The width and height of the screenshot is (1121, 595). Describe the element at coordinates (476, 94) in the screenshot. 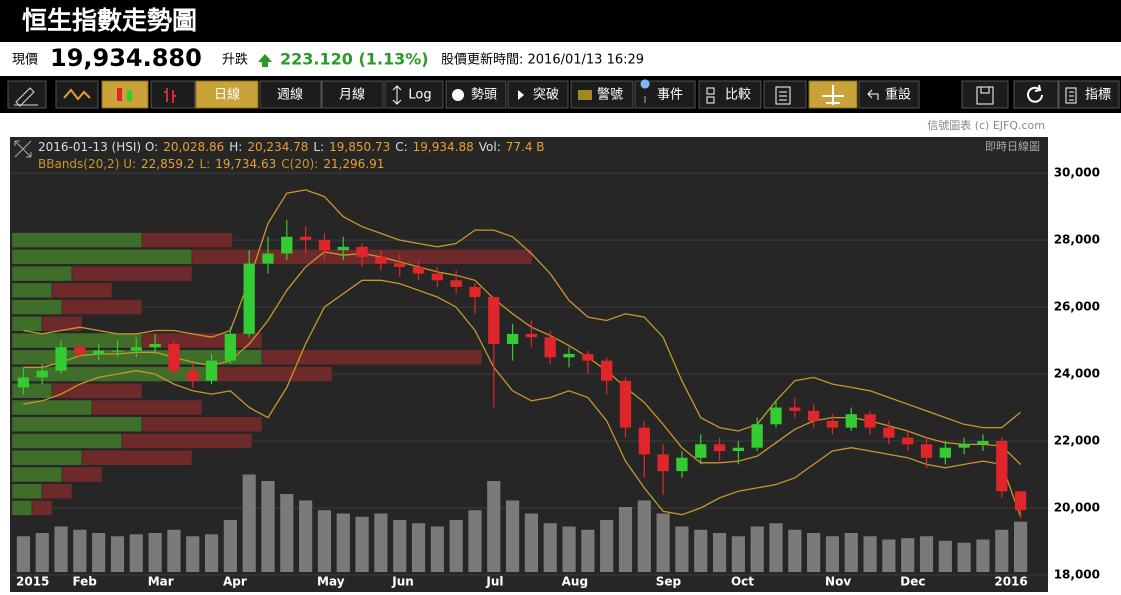

I see `momentum-button` at that location.